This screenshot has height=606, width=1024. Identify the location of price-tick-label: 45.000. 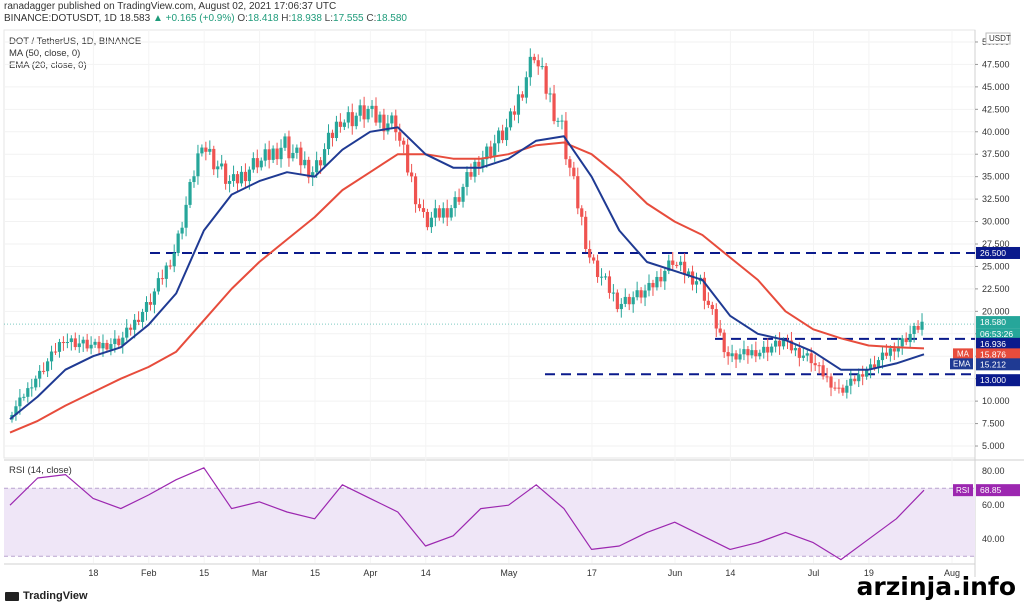
(996, 87).